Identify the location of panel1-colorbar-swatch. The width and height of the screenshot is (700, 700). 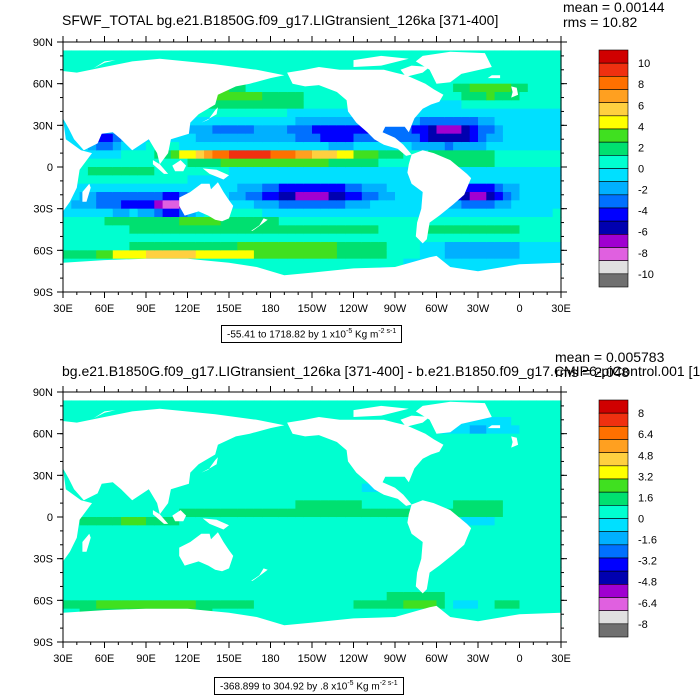
(613, 96).